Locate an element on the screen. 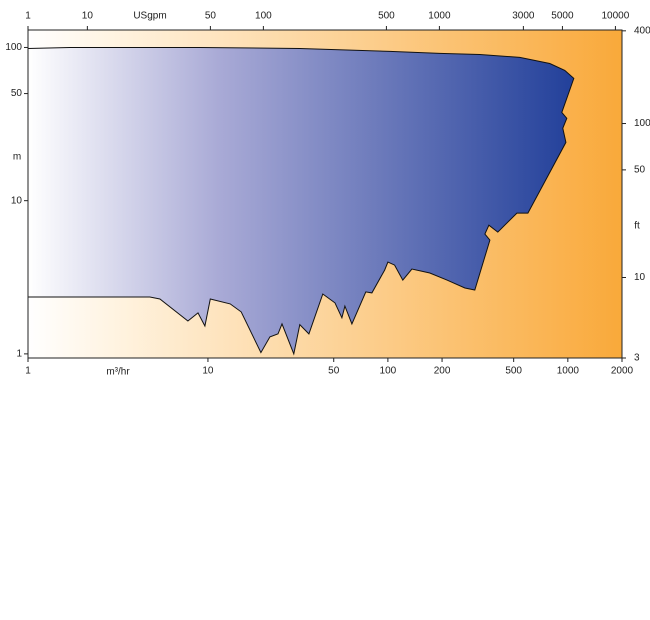  y-tick-label: 10 is located at coordinates (17, 200).